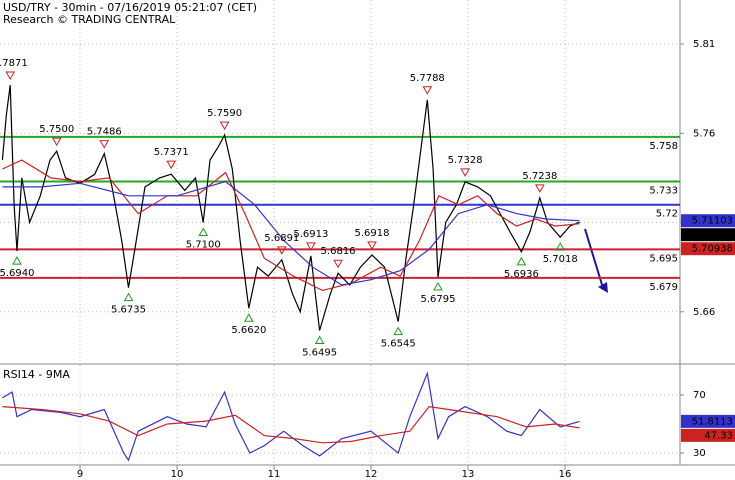 The height and width of the screenshot is (480, 735). What do you see at coordinates (372, 233) in the screenshot?
I see `marker-label: 5.6918` at bounding box center [372, 233].